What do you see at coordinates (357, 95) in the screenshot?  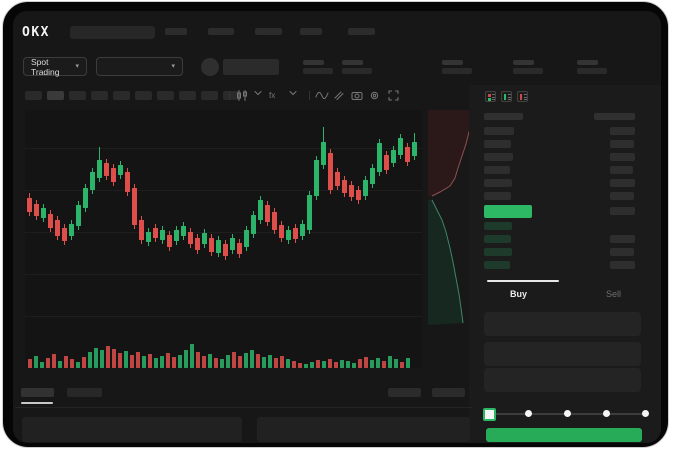 I see `camera-icon` at bounding box center [357, 95].